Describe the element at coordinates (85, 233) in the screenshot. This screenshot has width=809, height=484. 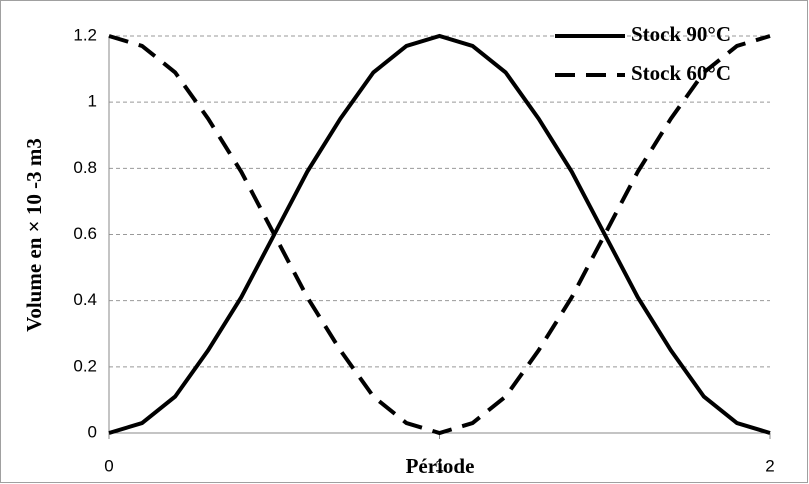
I see `y-tick-label: 0.6` at that location.